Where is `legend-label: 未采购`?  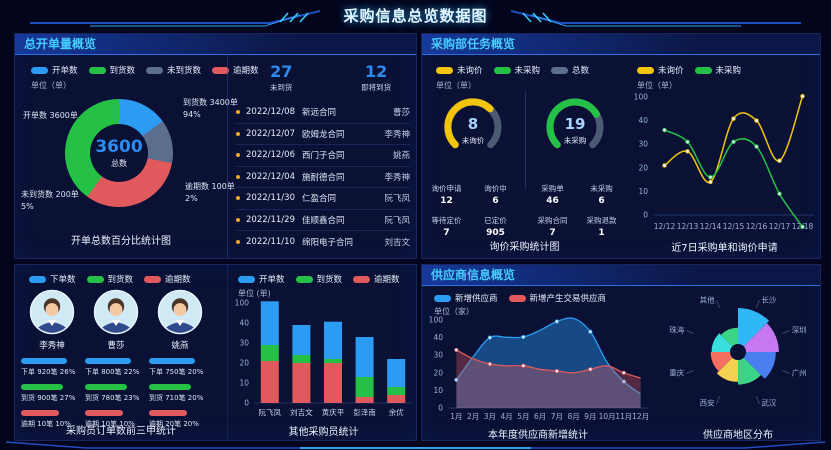 legend-label: 未采购 is located at coordinates (527, 71).